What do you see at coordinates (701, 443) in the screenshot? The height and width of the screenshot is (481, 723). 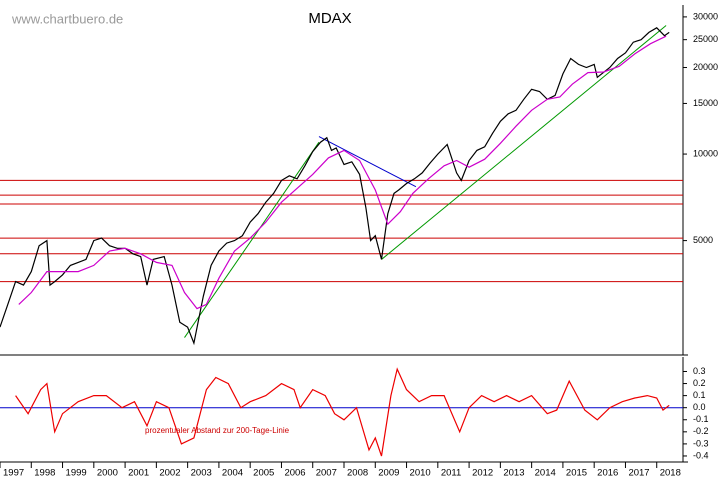 I see `y-tick-label: -0.3` at bounding box center [701, 443].